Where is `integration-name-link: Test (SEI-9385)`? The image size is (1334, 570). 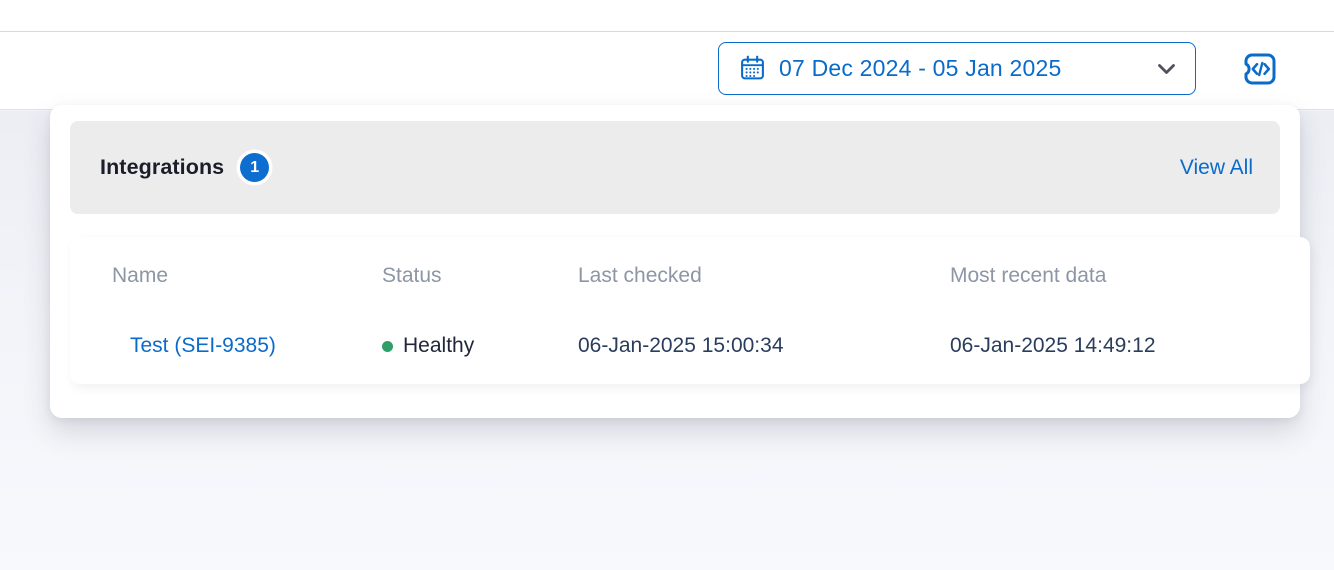
integration-name-link: Test (SEI-9385) is located at coordinates (203, 345).